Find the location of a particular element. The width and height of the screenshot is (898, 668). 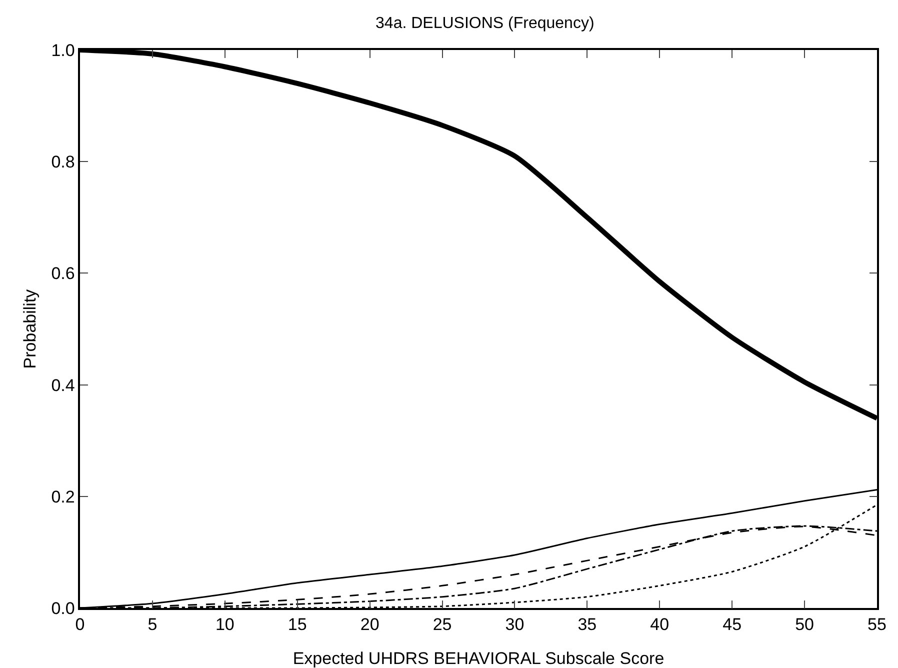

x-tick-label: 45 is located at coordinates (732, 624).